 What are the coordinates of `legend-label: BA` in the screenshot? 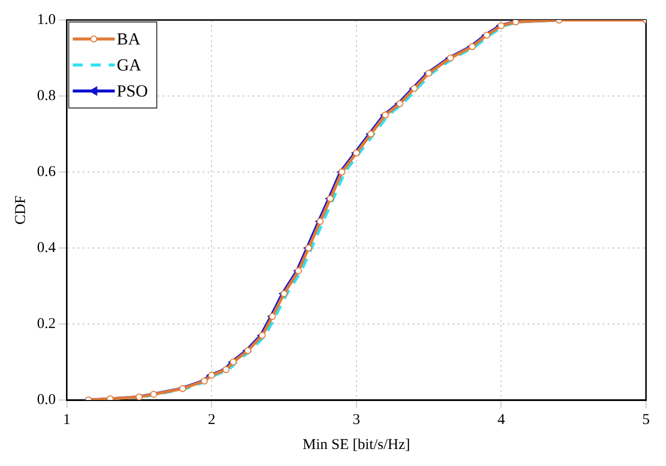 It's located at (129, 38).